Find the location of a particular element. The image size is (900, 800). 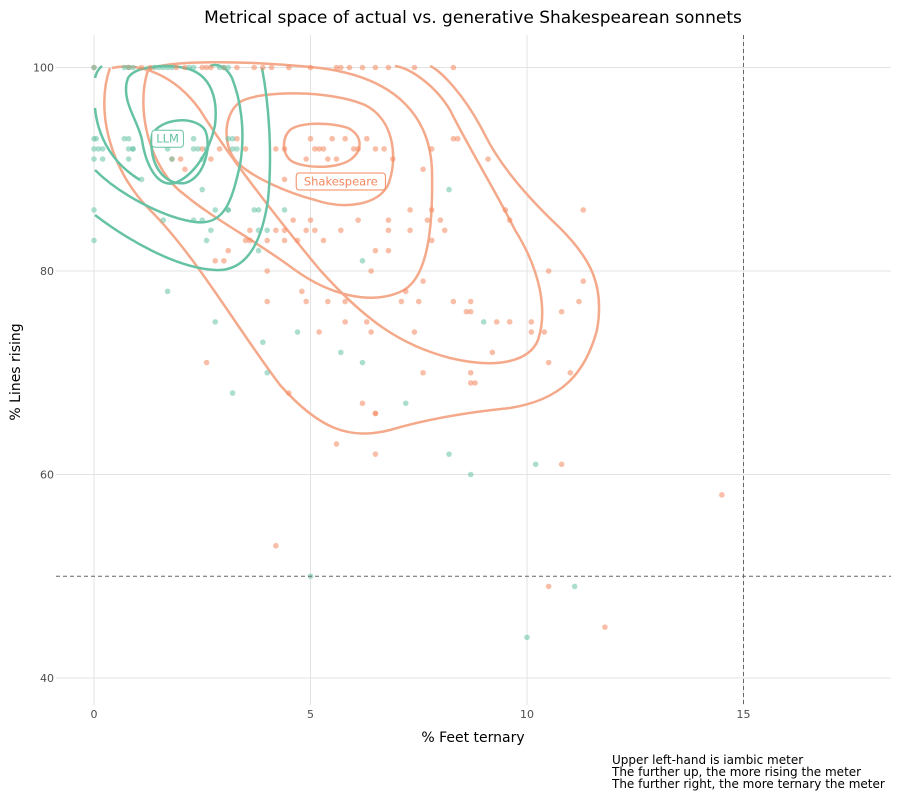

y-tick-label: 60 is located at coordinates (47, 475).